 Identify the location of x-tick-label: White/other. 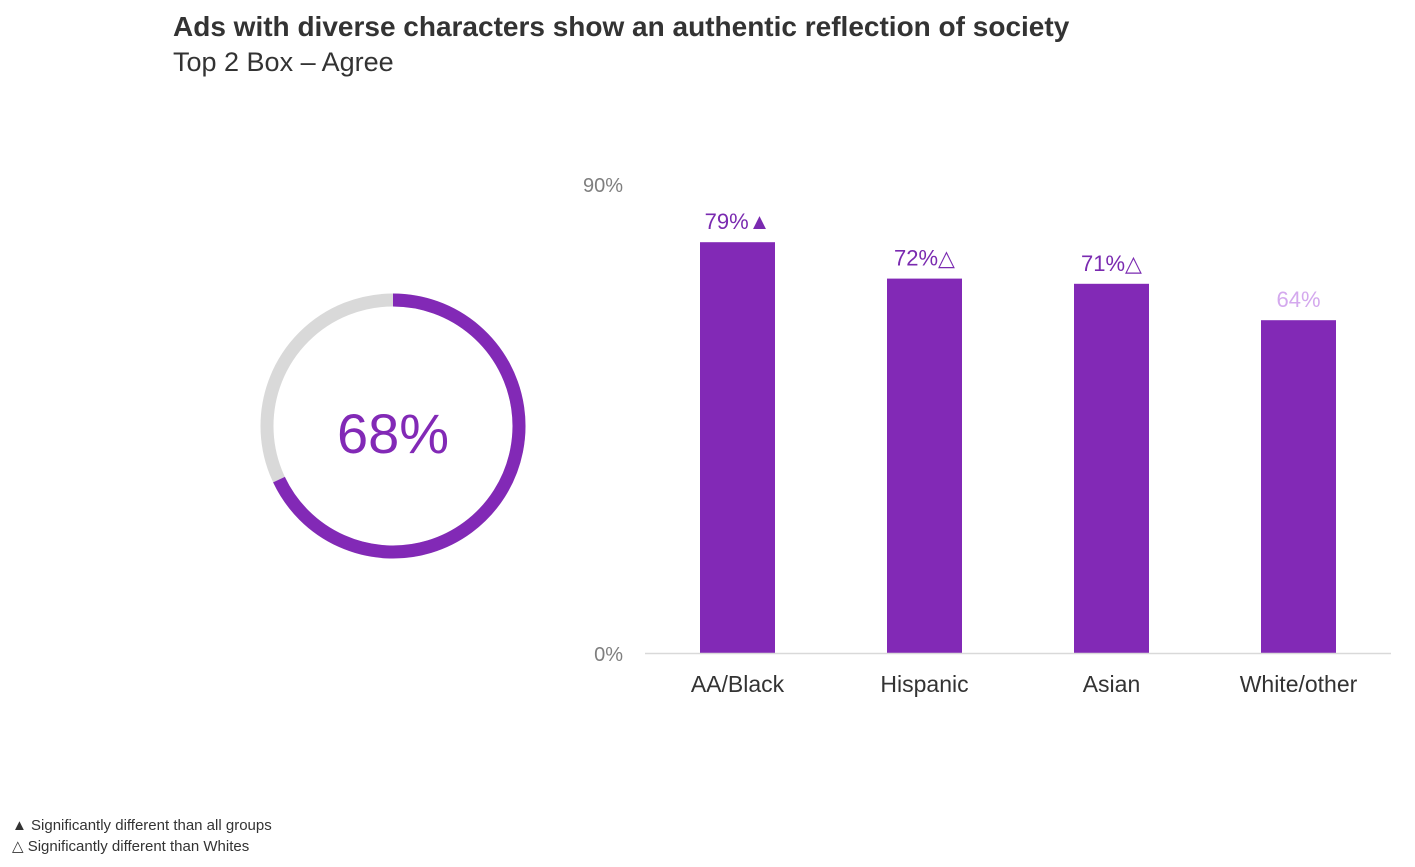
(1299, 684).